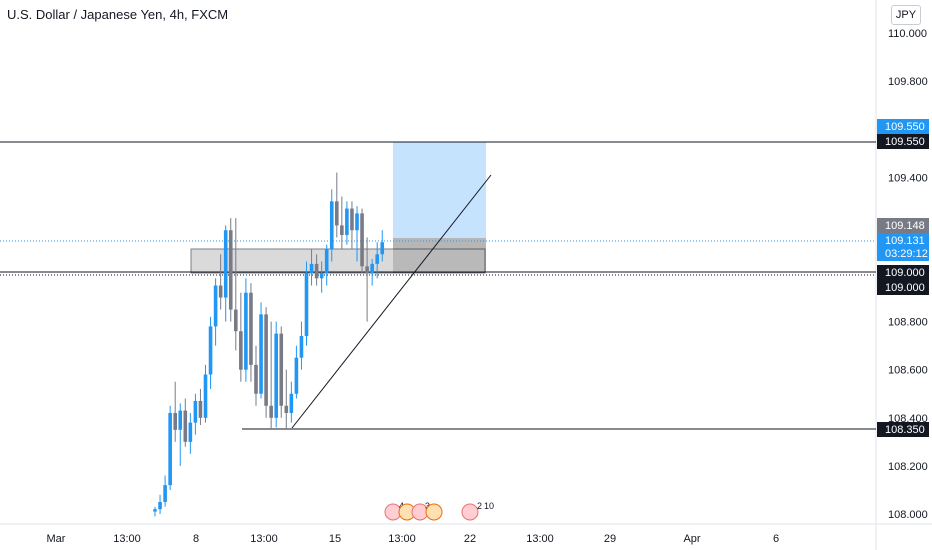 The height and width of the screenshot is (550, 932). I want to click on currency-button: JPY, so click(906, 15).